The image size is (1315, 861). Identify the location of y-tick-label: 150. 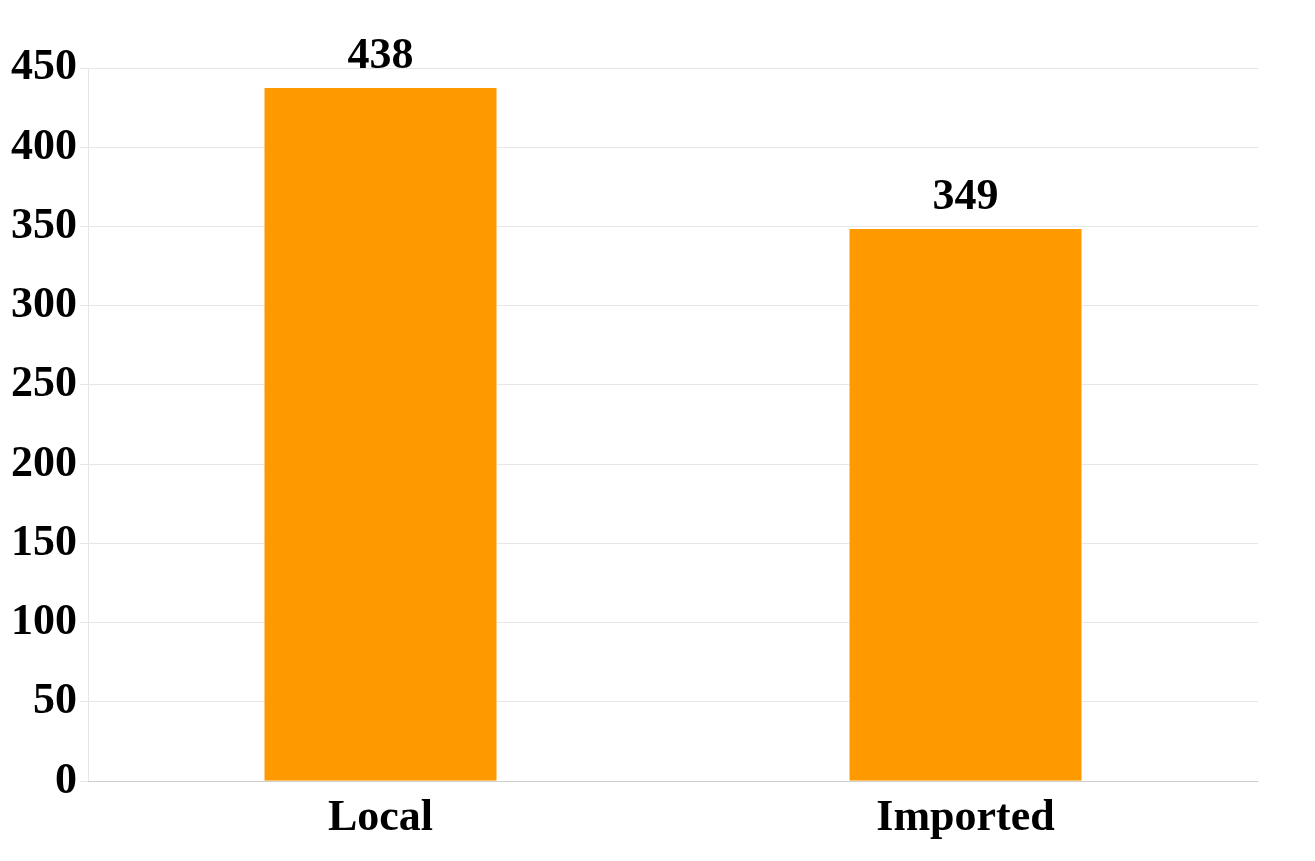
(44, 540).